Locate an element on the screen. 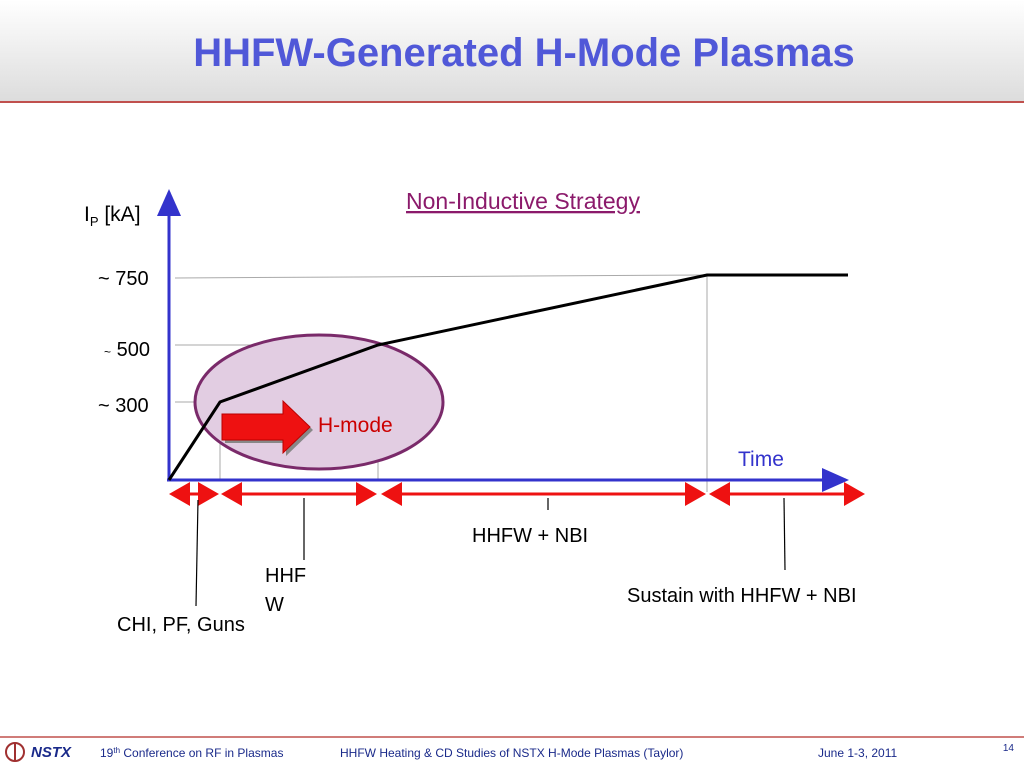 This screenshot has width=1024, height=768. x-axis-label: Time is located at coordinates (761, 459).